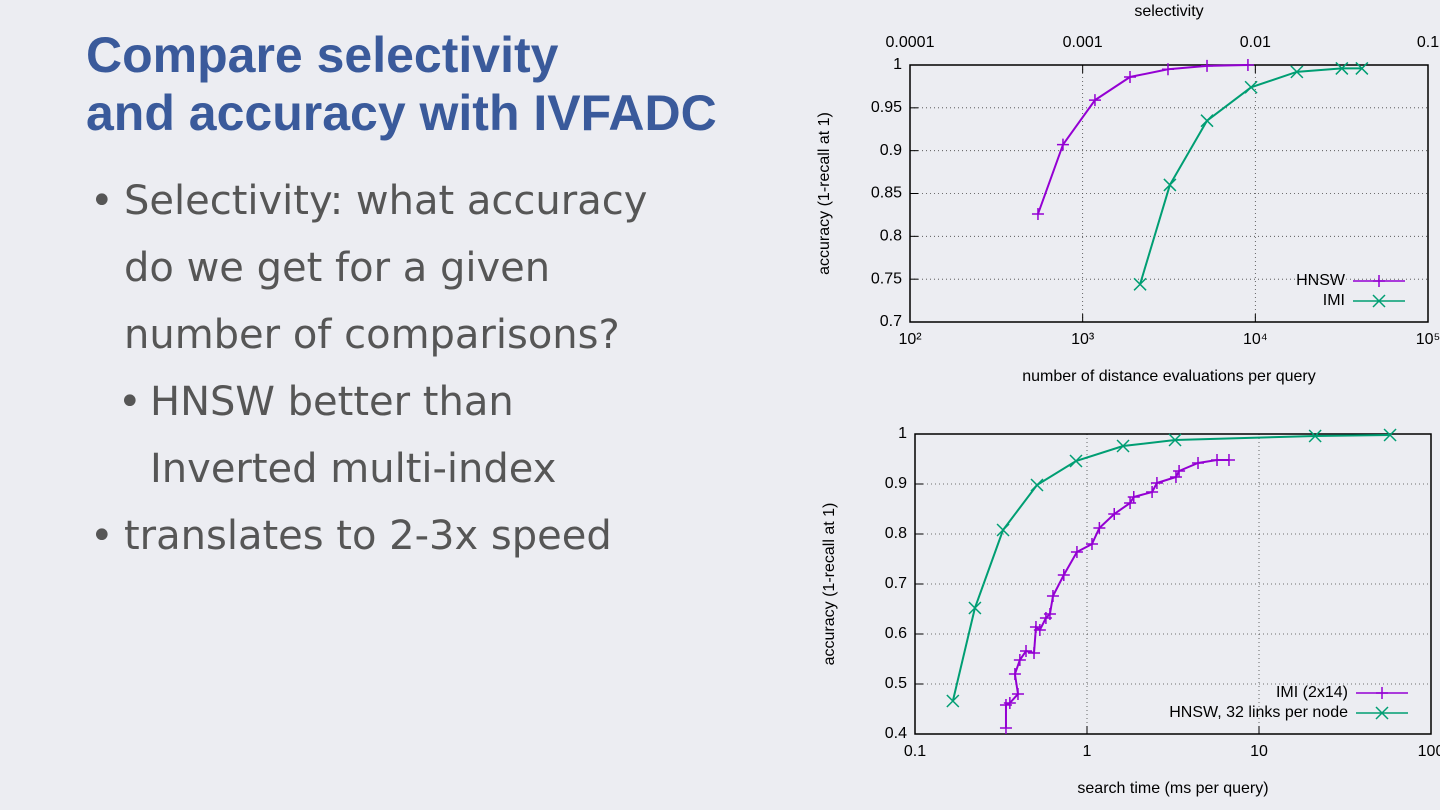  I want to click on y-tick-label: 0.4, so click(896, 733).